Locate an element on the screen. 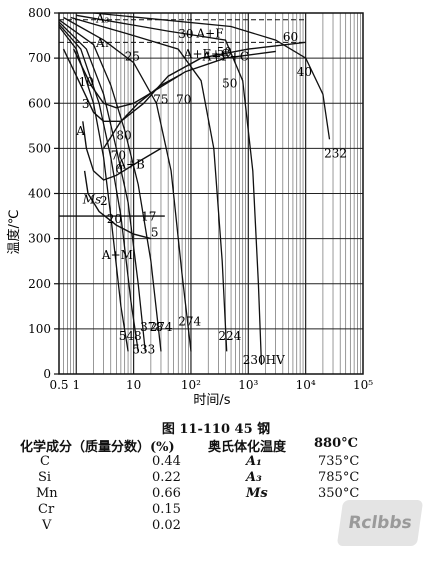 This screenshot has height=563, width=432. y-tick-label: 700 is located at coordinates (39, 58).